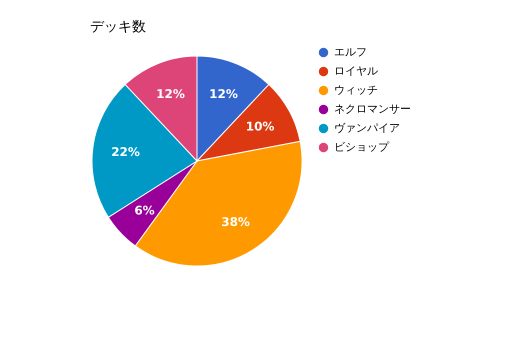  I want to click on legend-label: ネクロマンサー, so click(372, 109).